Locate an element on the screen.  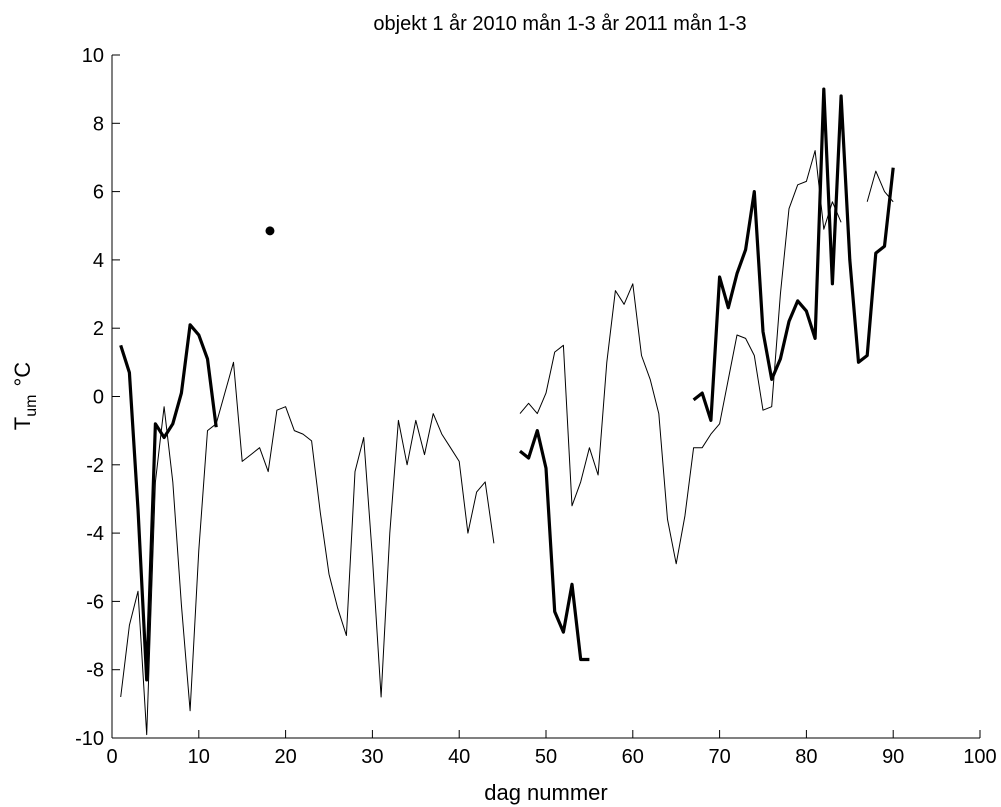
y-axis-label-unit: °C is located at coordinates (22, 374).